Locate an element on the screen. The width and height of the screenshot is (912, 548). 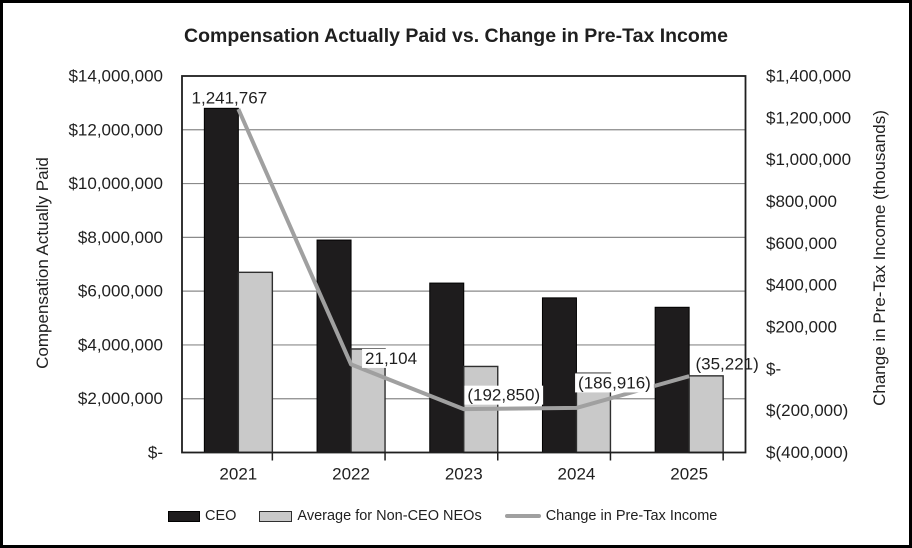
data-label-2023: (192,850) is located at coordinates (503, 395).